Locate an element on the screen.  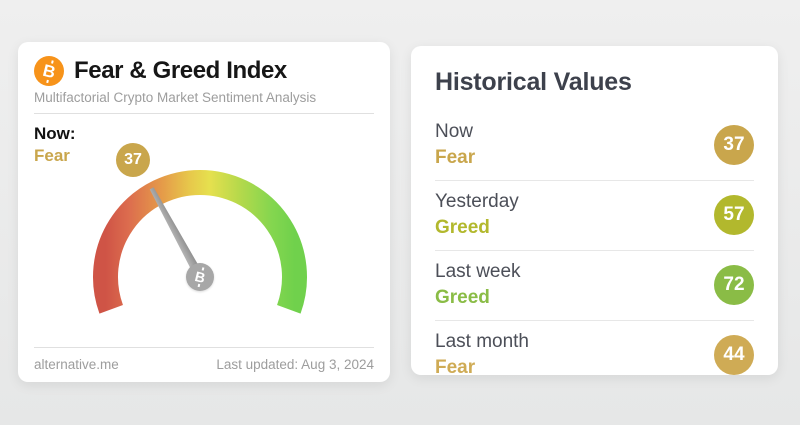
last-updated-label: Last updated: Aug 3, 2024 is located at coordinates (295, 364).